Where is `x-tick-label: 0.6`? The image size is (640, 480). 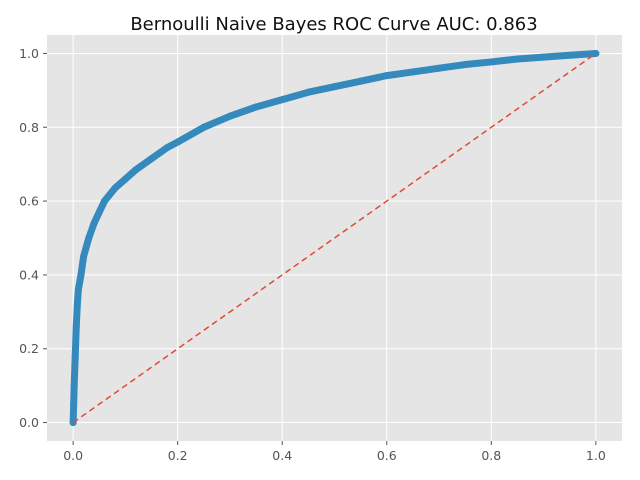
x-tick-label: 0.6 is located at coordinates (387, 455).